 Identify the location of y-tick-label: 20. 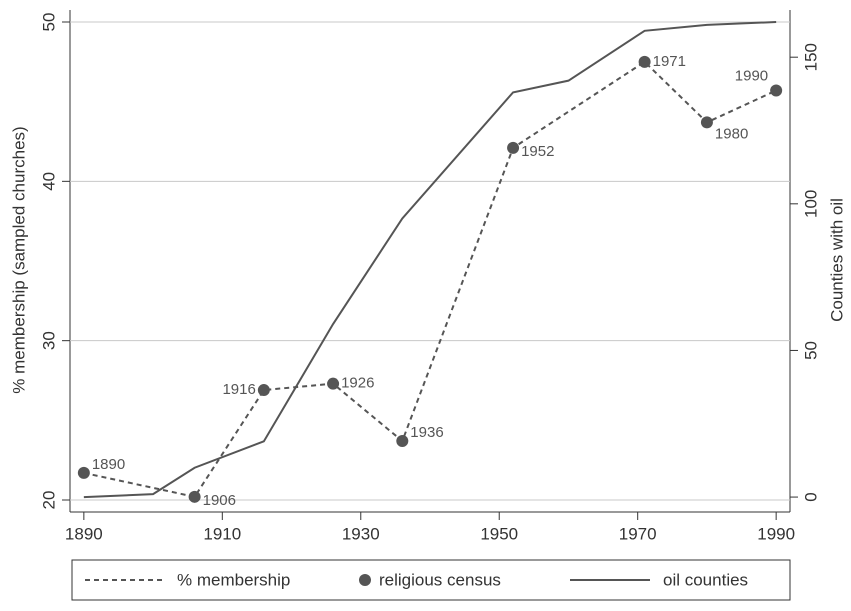
(48, 500).